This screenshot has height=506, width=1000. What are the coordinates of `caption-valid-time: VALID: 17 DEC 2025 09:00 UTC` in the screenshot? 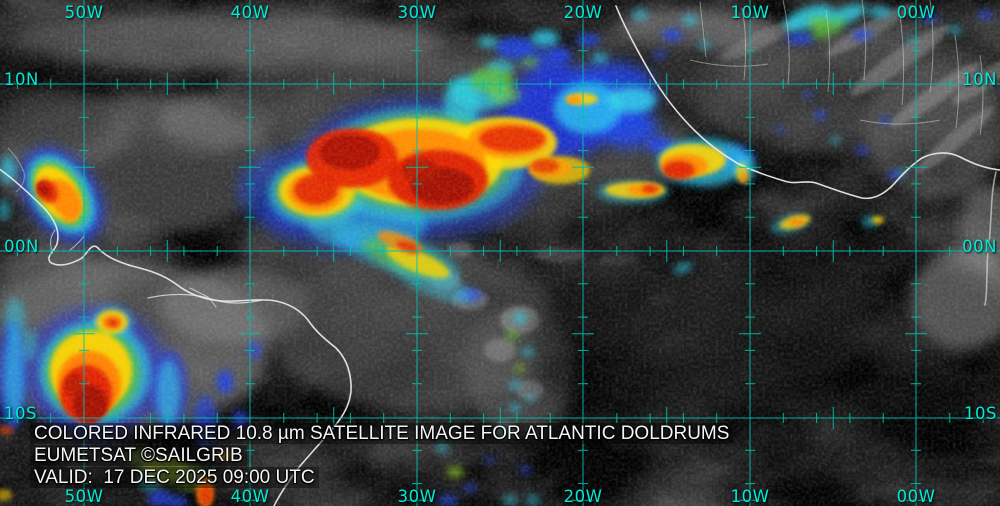 It's located at (174, 477).